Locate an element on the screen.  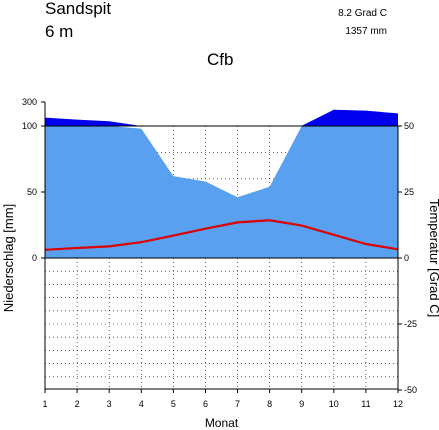
x-tick-label: 9 is located at coordinates (301, 404).